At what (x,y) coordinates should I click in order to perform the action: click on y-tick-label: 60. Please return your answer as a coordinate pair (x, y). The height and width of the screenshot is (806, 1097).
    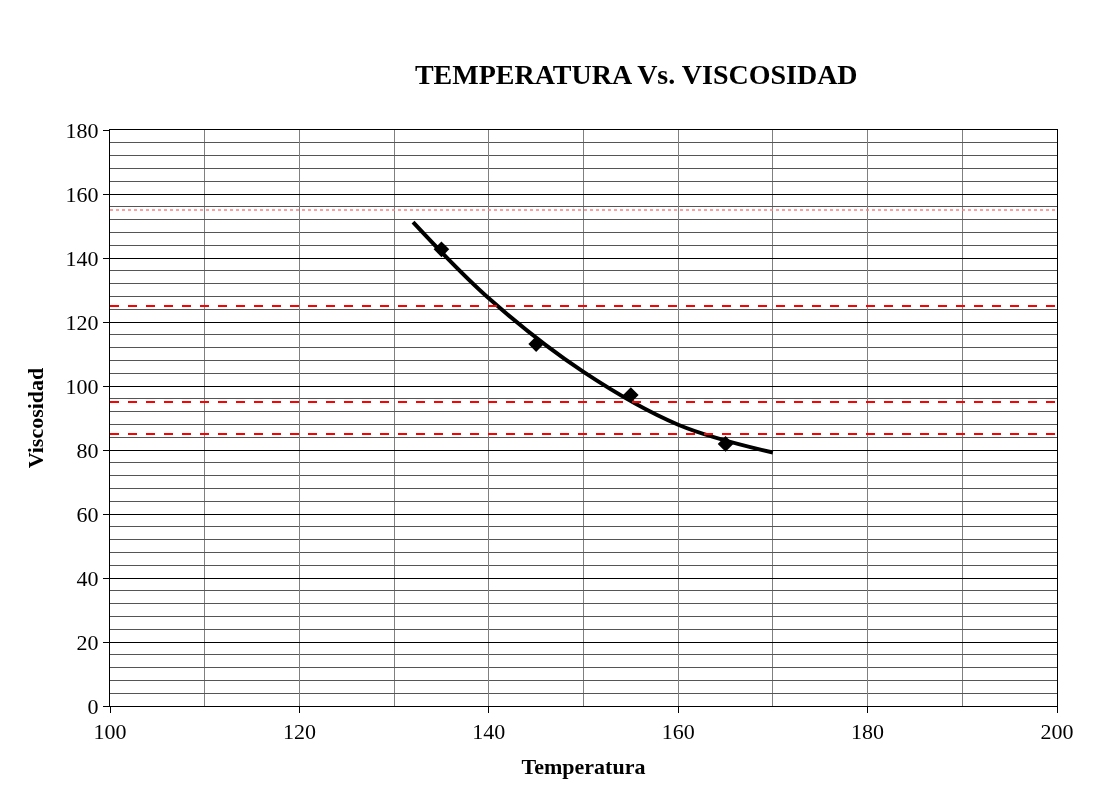
    Looking at the image, I should click on (87, 514).